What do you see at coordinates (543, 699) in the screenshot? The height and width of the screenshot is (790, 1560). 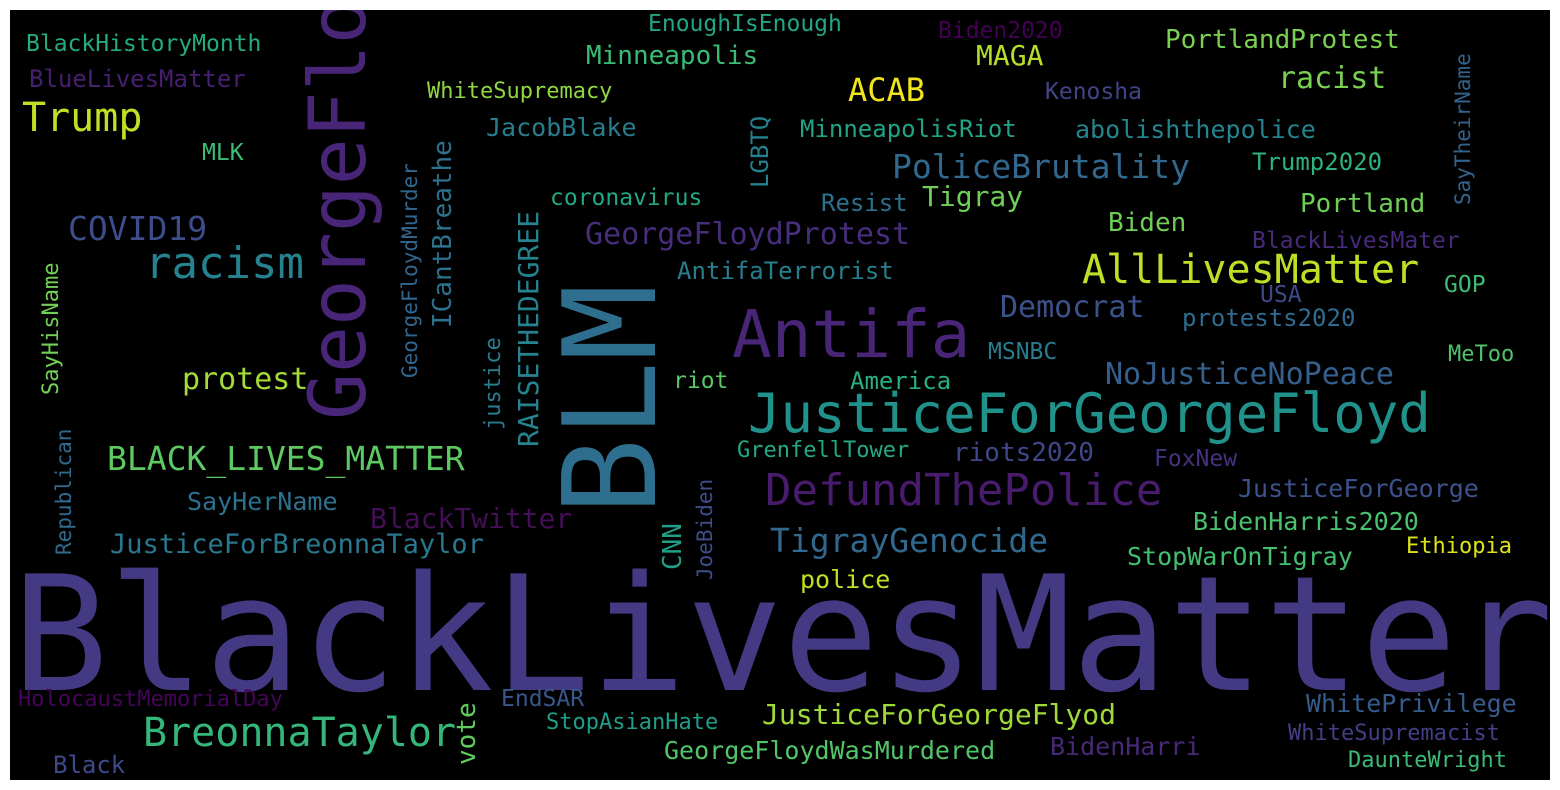 I see `word-endsar: EndSAR` at bounding box center [543, 699].